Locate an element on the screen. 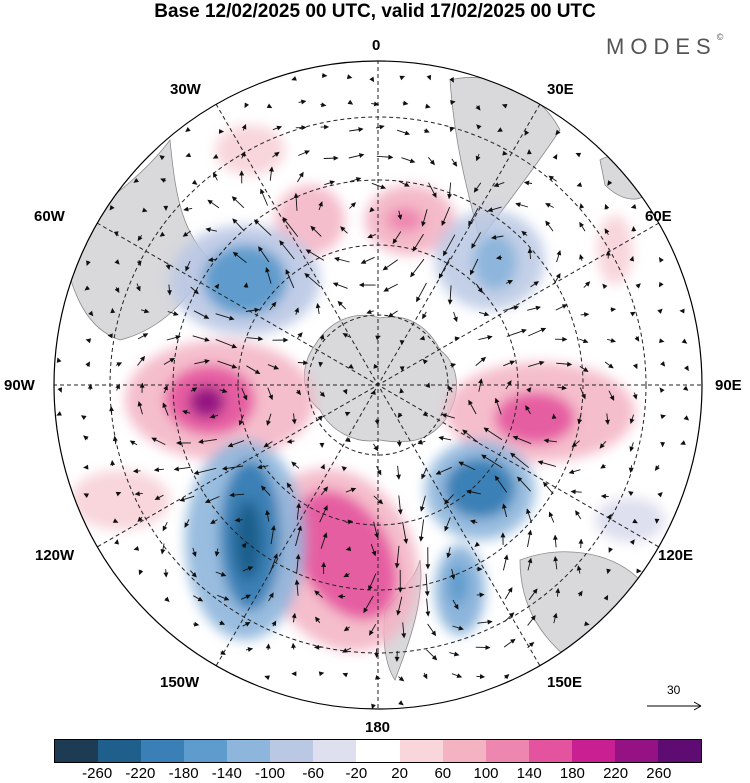 This screenshot has width=750, height=783. colorbar-label: 60 is located at coordinates (443, 773).